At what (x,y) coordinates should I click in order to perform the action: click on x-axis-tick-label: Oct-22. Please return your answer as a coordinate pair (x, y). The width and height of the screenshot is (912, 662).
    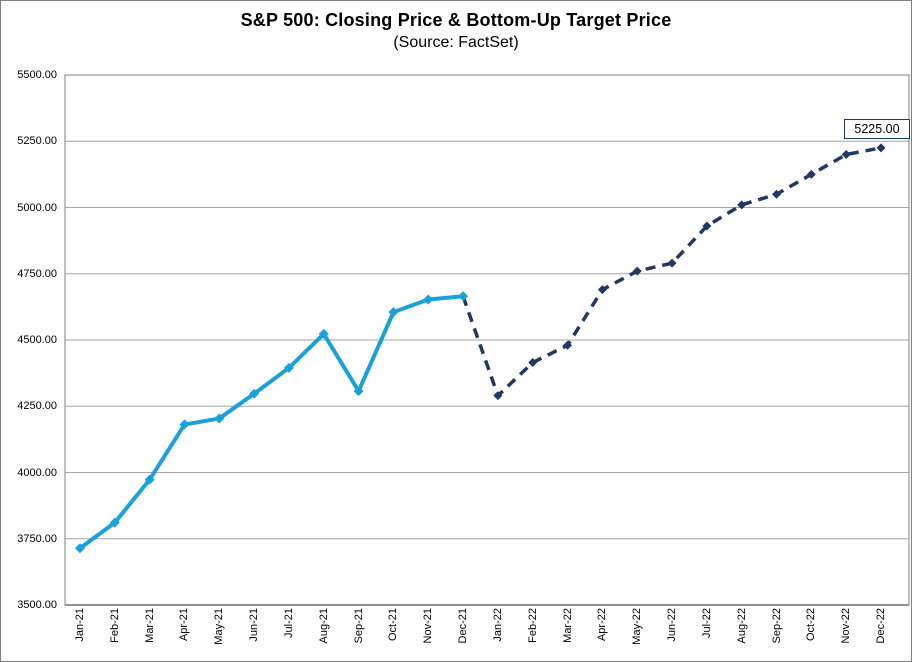
    Looking at the image, I should click on (811, 625).